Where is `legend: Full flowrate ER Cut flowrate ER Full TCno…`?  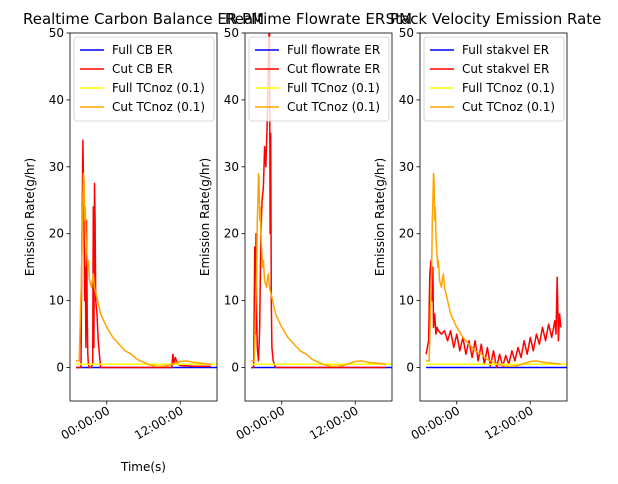
legend: Full flowrate ER Cut flowrate ER Full TCno… is located at coordinates (319, 79).